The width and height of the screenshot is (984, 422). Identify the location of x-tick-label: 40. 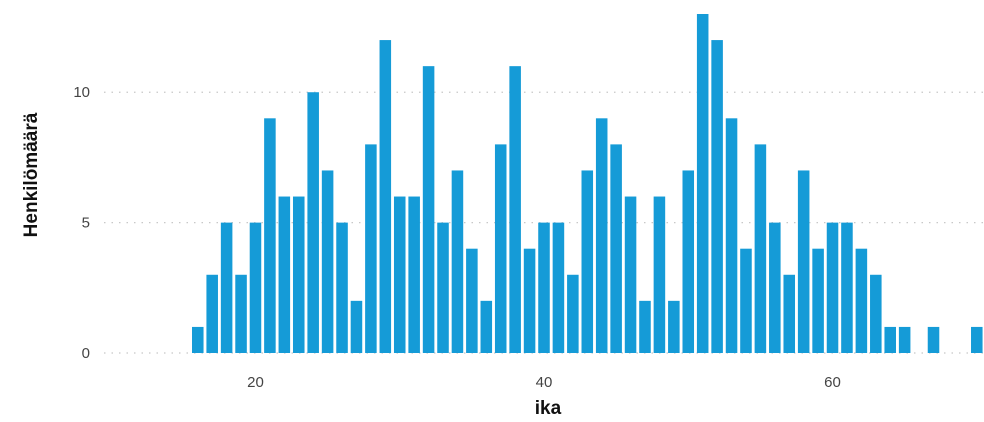
(544, 382).